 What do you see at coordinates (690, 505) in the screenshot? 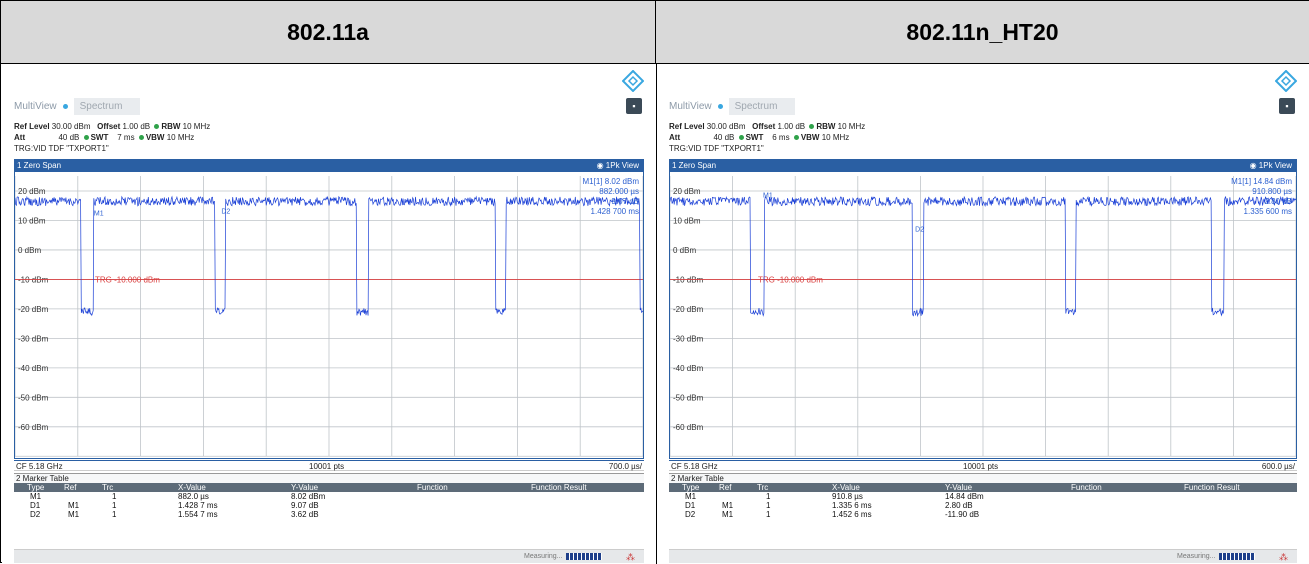
I see `marker-table-cell: D1` at bounding box center [690, 505].